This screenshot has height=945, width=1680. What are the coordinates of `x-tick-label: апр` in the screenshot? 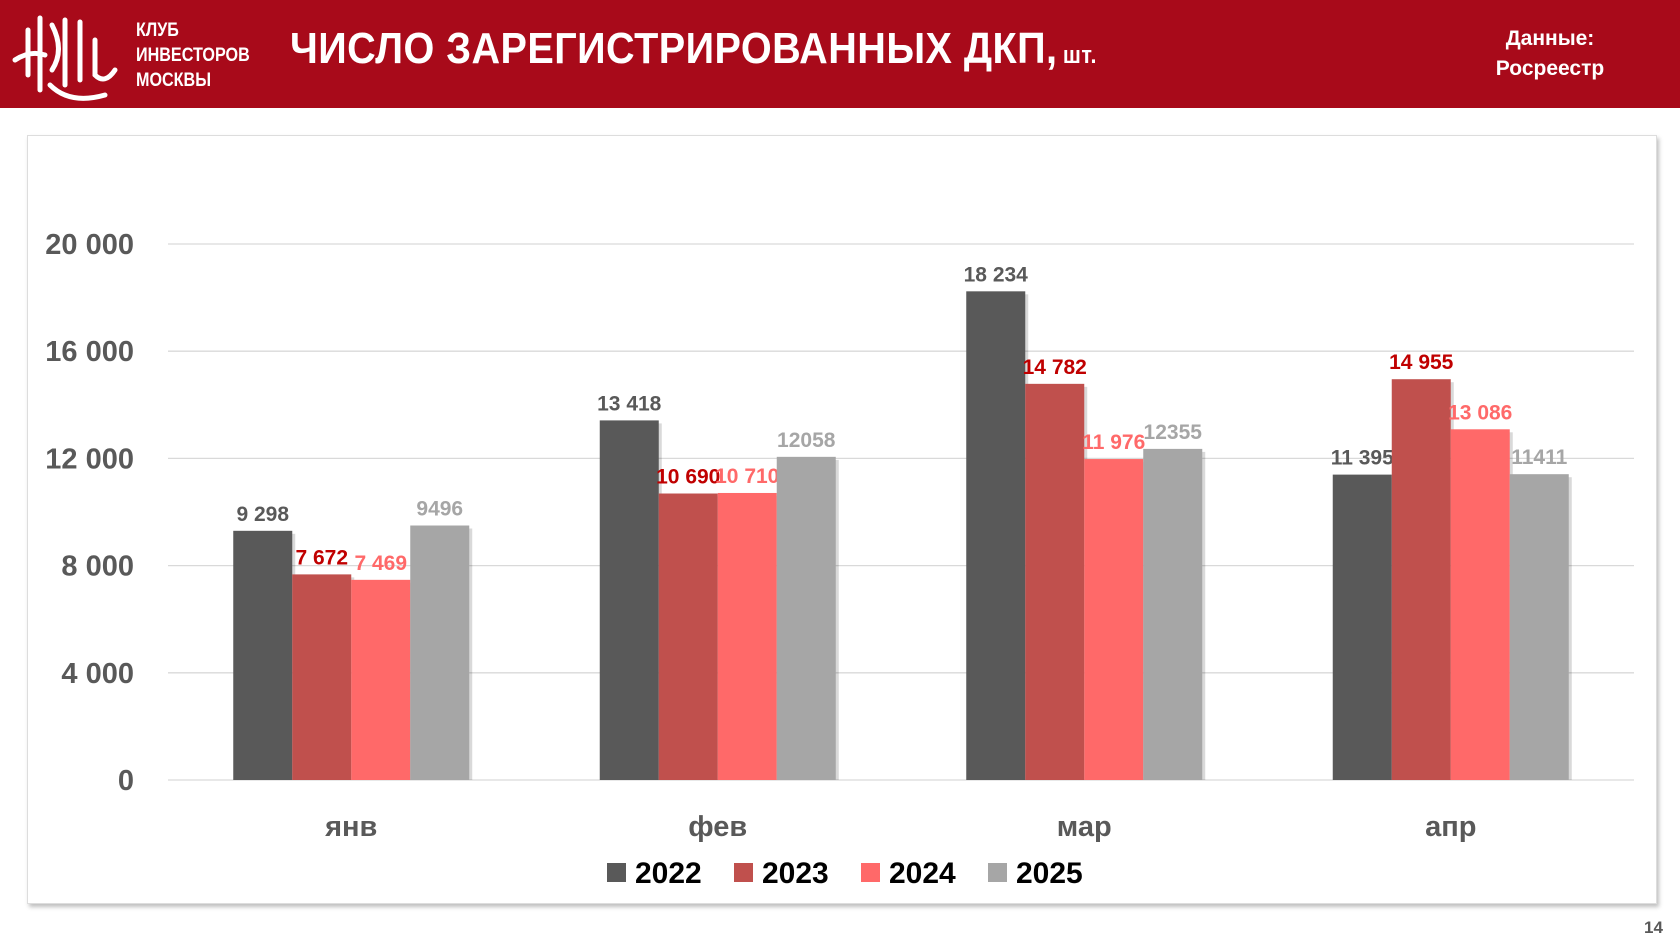 It's located at (1450, 827).